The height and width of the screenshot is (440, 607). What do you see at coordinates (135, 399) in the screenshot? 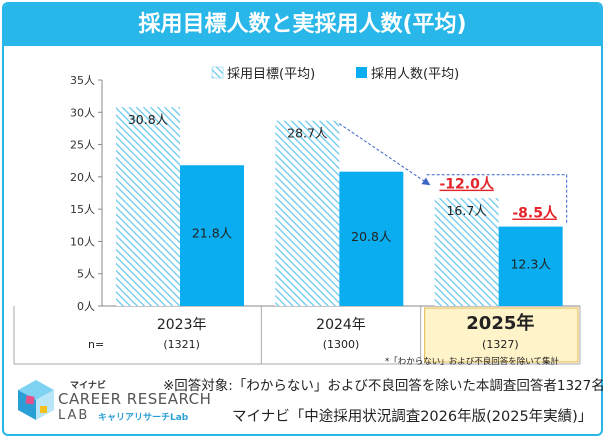
I see `logo-name-line1: CAREER RESEARCH` at bounding box center [135, 399].